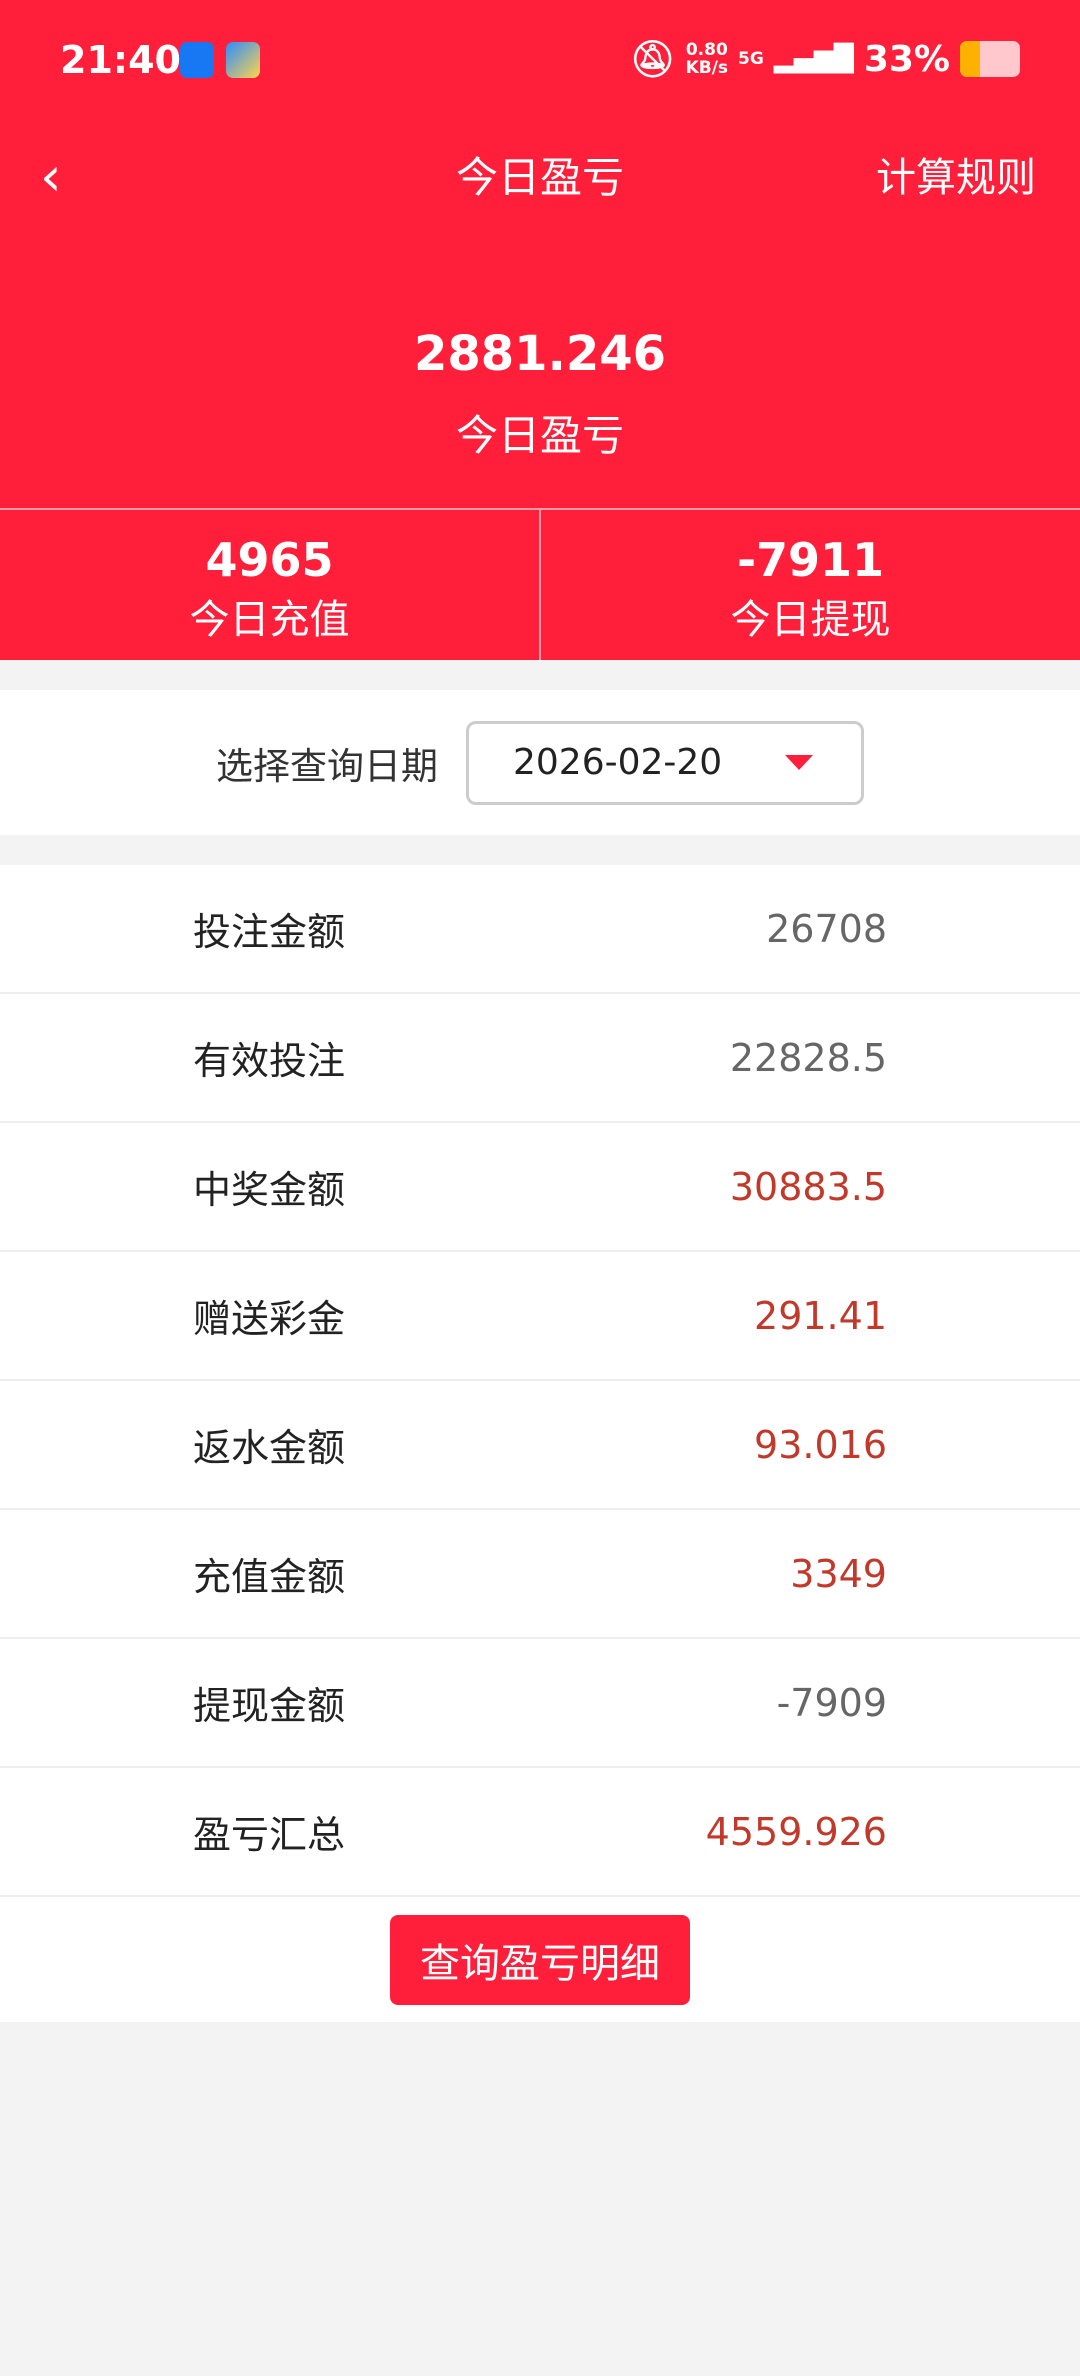 This screenshot has width=1080, height=2376. Describe the element at coordinates (808, 1186) in the screenshot. I see `row-value: 30883.5` at that location.